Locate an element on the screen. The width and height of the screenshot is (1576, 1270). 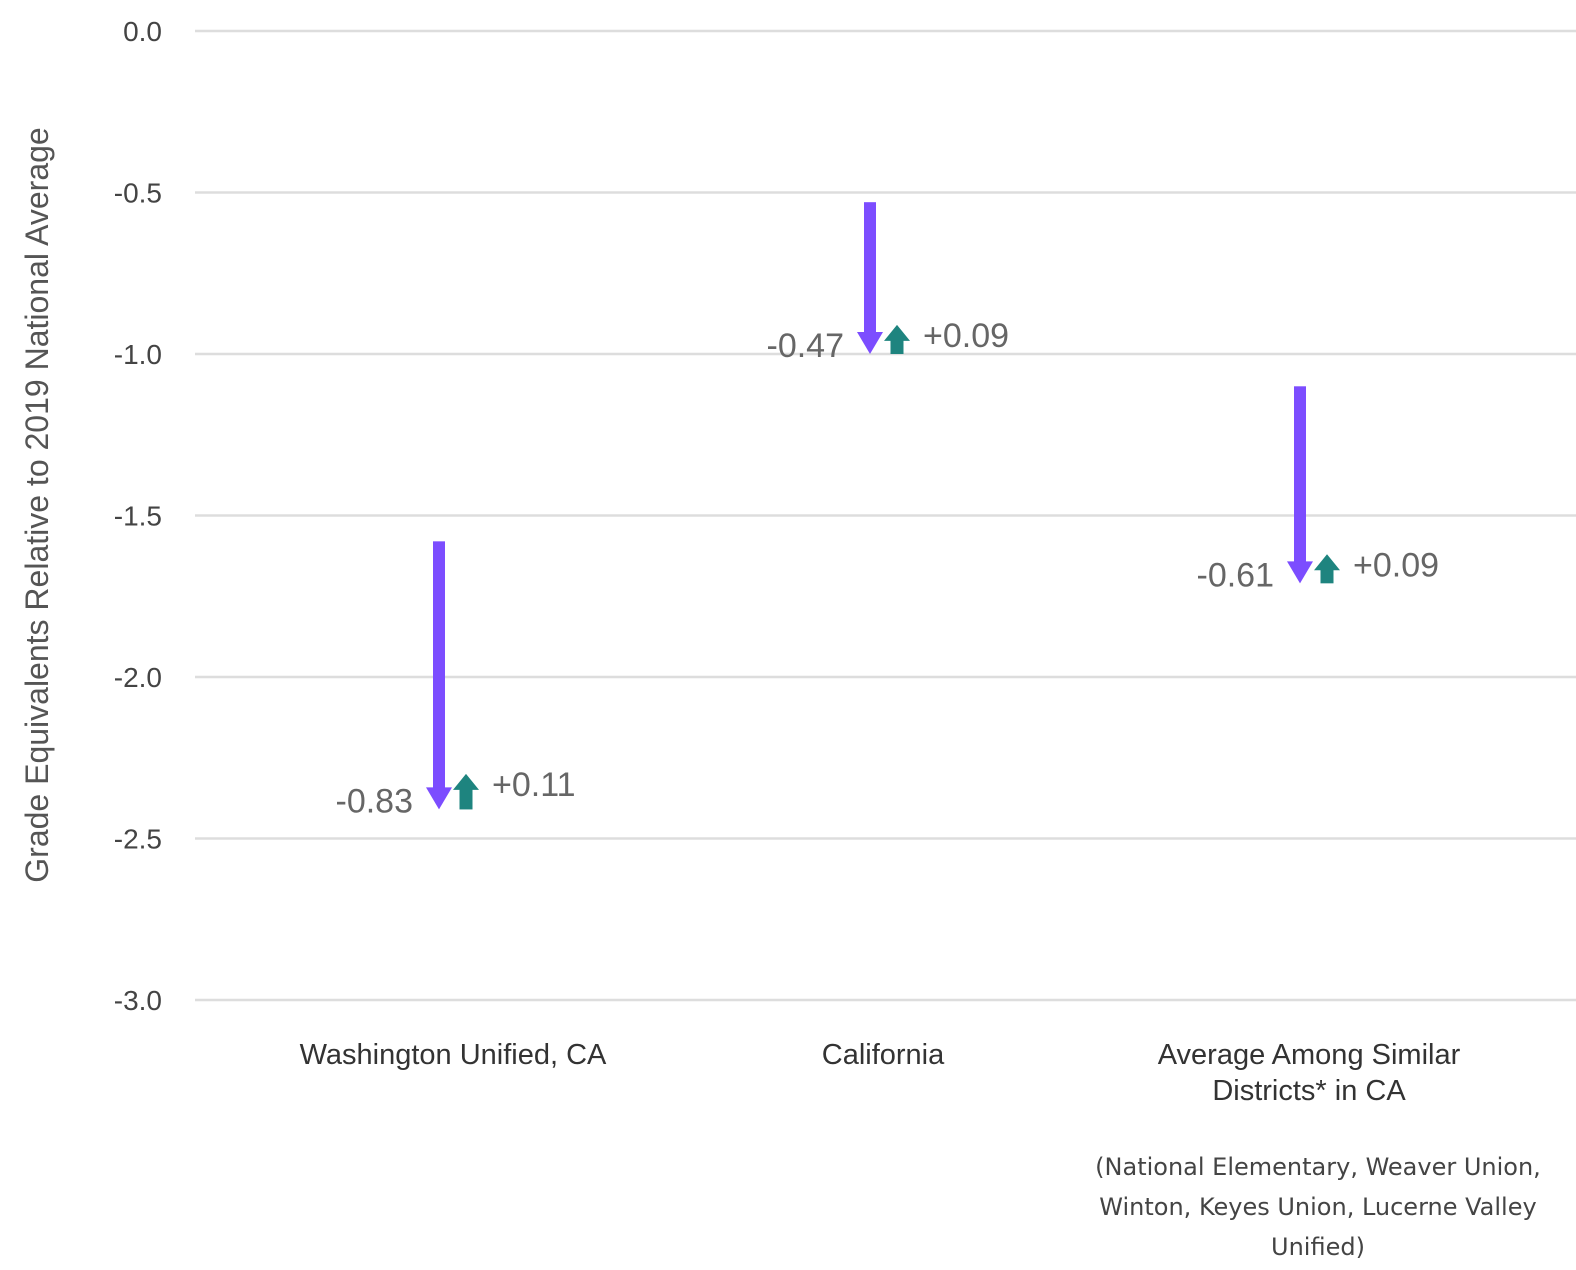
y-axis-ticks: 0.0 -0.5 -1.0 -1.5 -2.0 -2.5 -3.0 is located at coordinates (138, 516).